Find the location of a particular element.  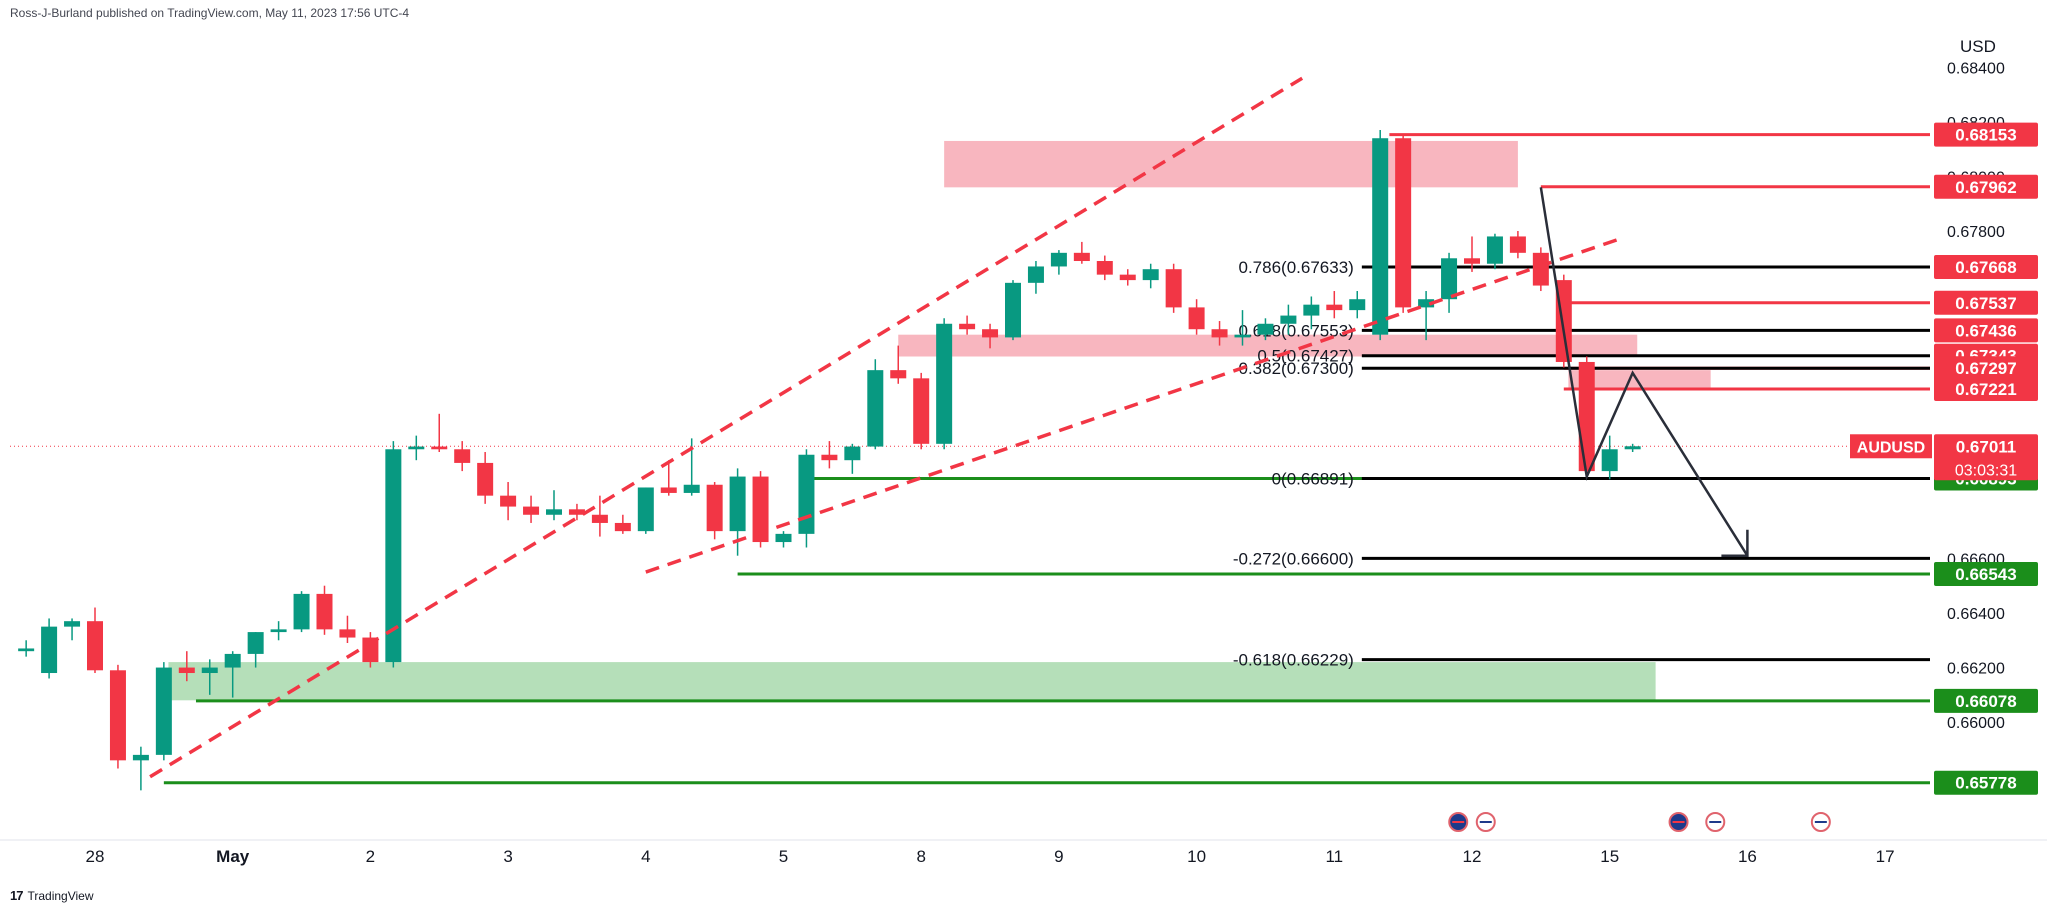

fib-label: 0.786(0.67633) is located at coordinates (1296, 267).